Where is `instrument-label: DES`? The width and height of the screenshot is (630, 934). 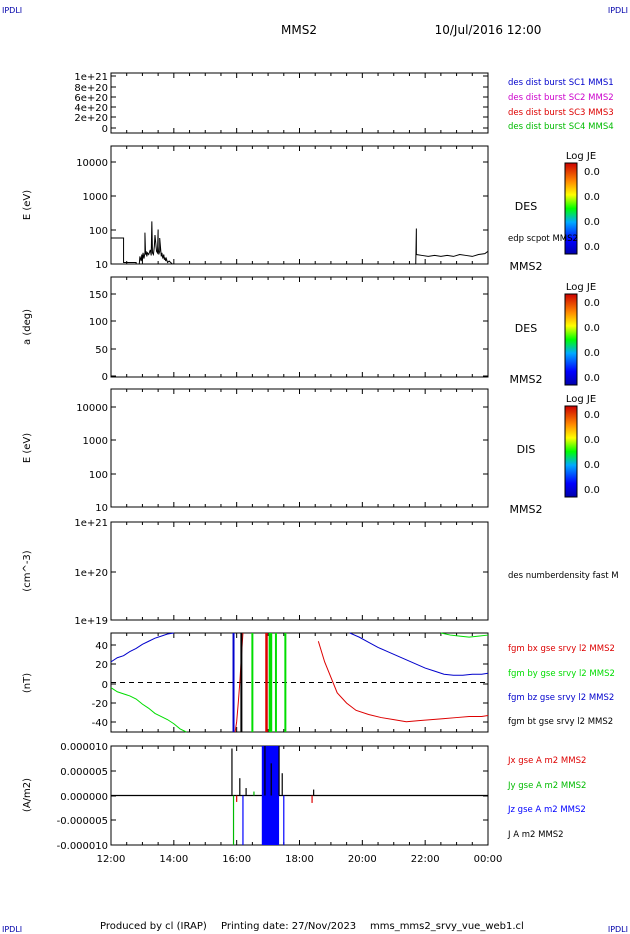 instrument-label: DES is located at coordinates (526, 206).